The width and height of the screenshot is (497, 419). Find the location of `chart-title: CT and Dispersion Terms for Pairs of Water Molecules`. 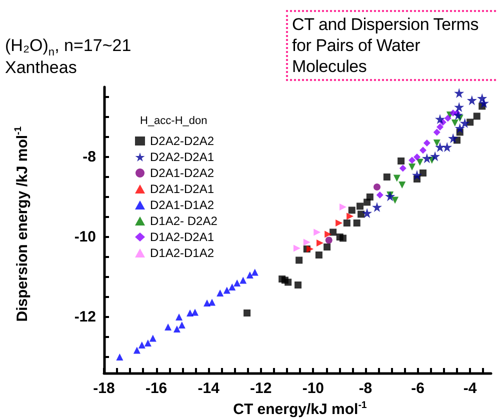

chart-title: CT and Dispersion Terms for Pairs of Water Molecules is located at coordinates (391, 45).